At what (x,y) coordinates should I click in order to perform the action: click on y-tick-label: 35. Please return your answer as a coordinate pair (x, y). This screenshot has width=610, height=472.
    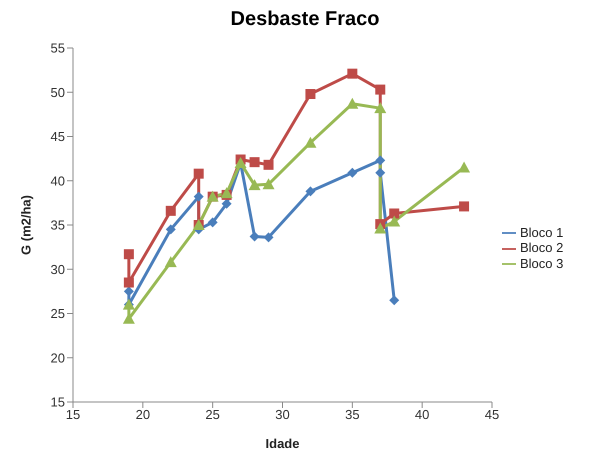
    Looking at the image, I should click on (57, 225).